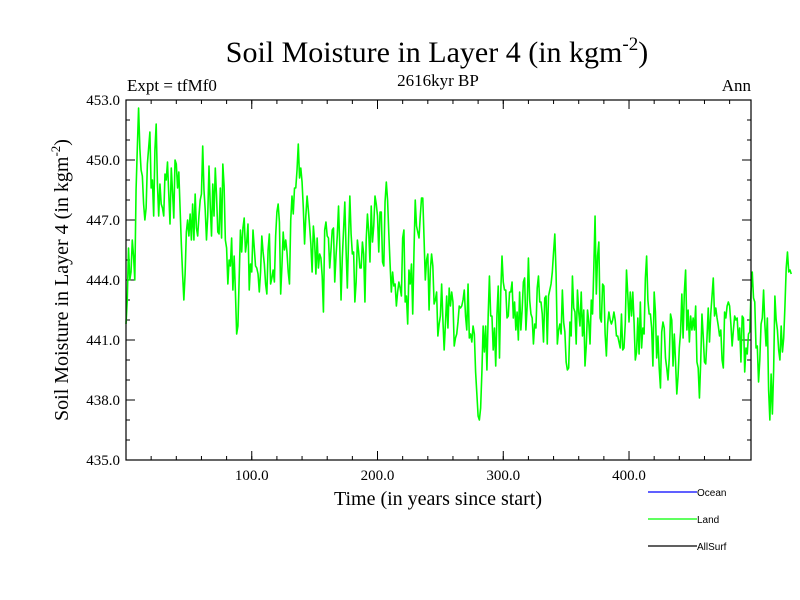 This screenshot has width=800, height=600. I want to click on y-axis-label: Soil Moisture in Layer 4 (in kgm-2), so click(60, 280).